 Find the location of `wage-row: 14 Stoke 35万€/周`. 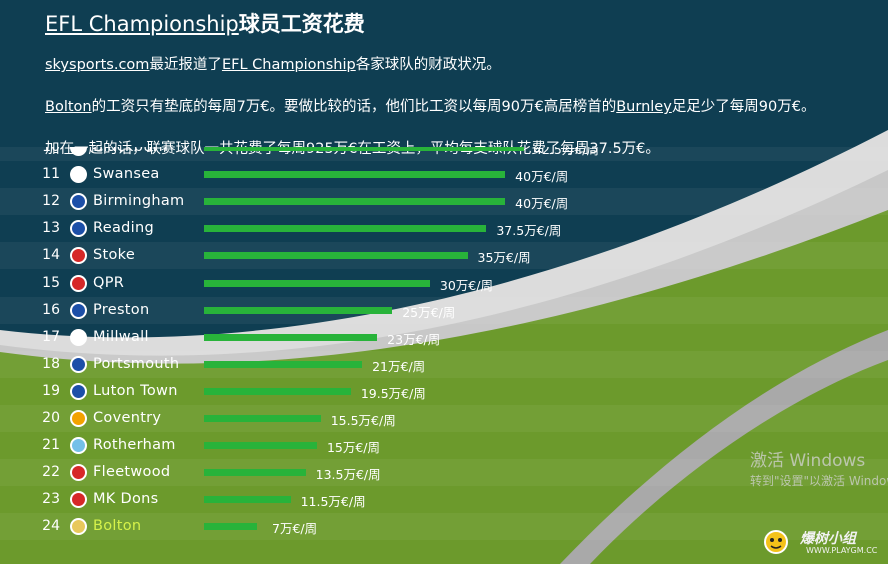

wage-row: 14 Stoke 35万€/周 is located at coordinates (444, 256).